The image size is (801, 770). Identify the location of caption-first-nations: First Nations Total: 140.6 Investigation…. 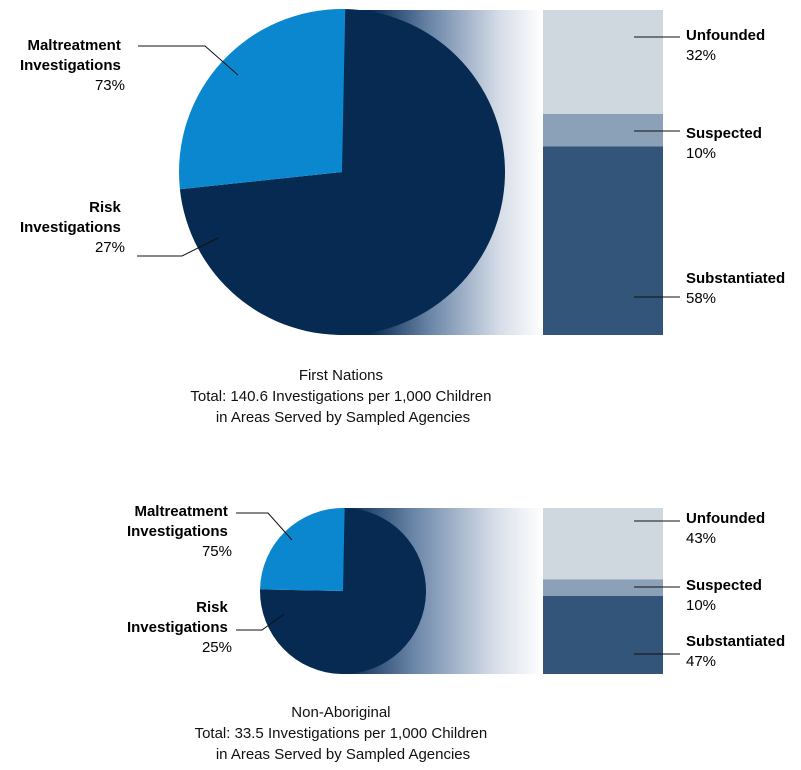
(342, 396).